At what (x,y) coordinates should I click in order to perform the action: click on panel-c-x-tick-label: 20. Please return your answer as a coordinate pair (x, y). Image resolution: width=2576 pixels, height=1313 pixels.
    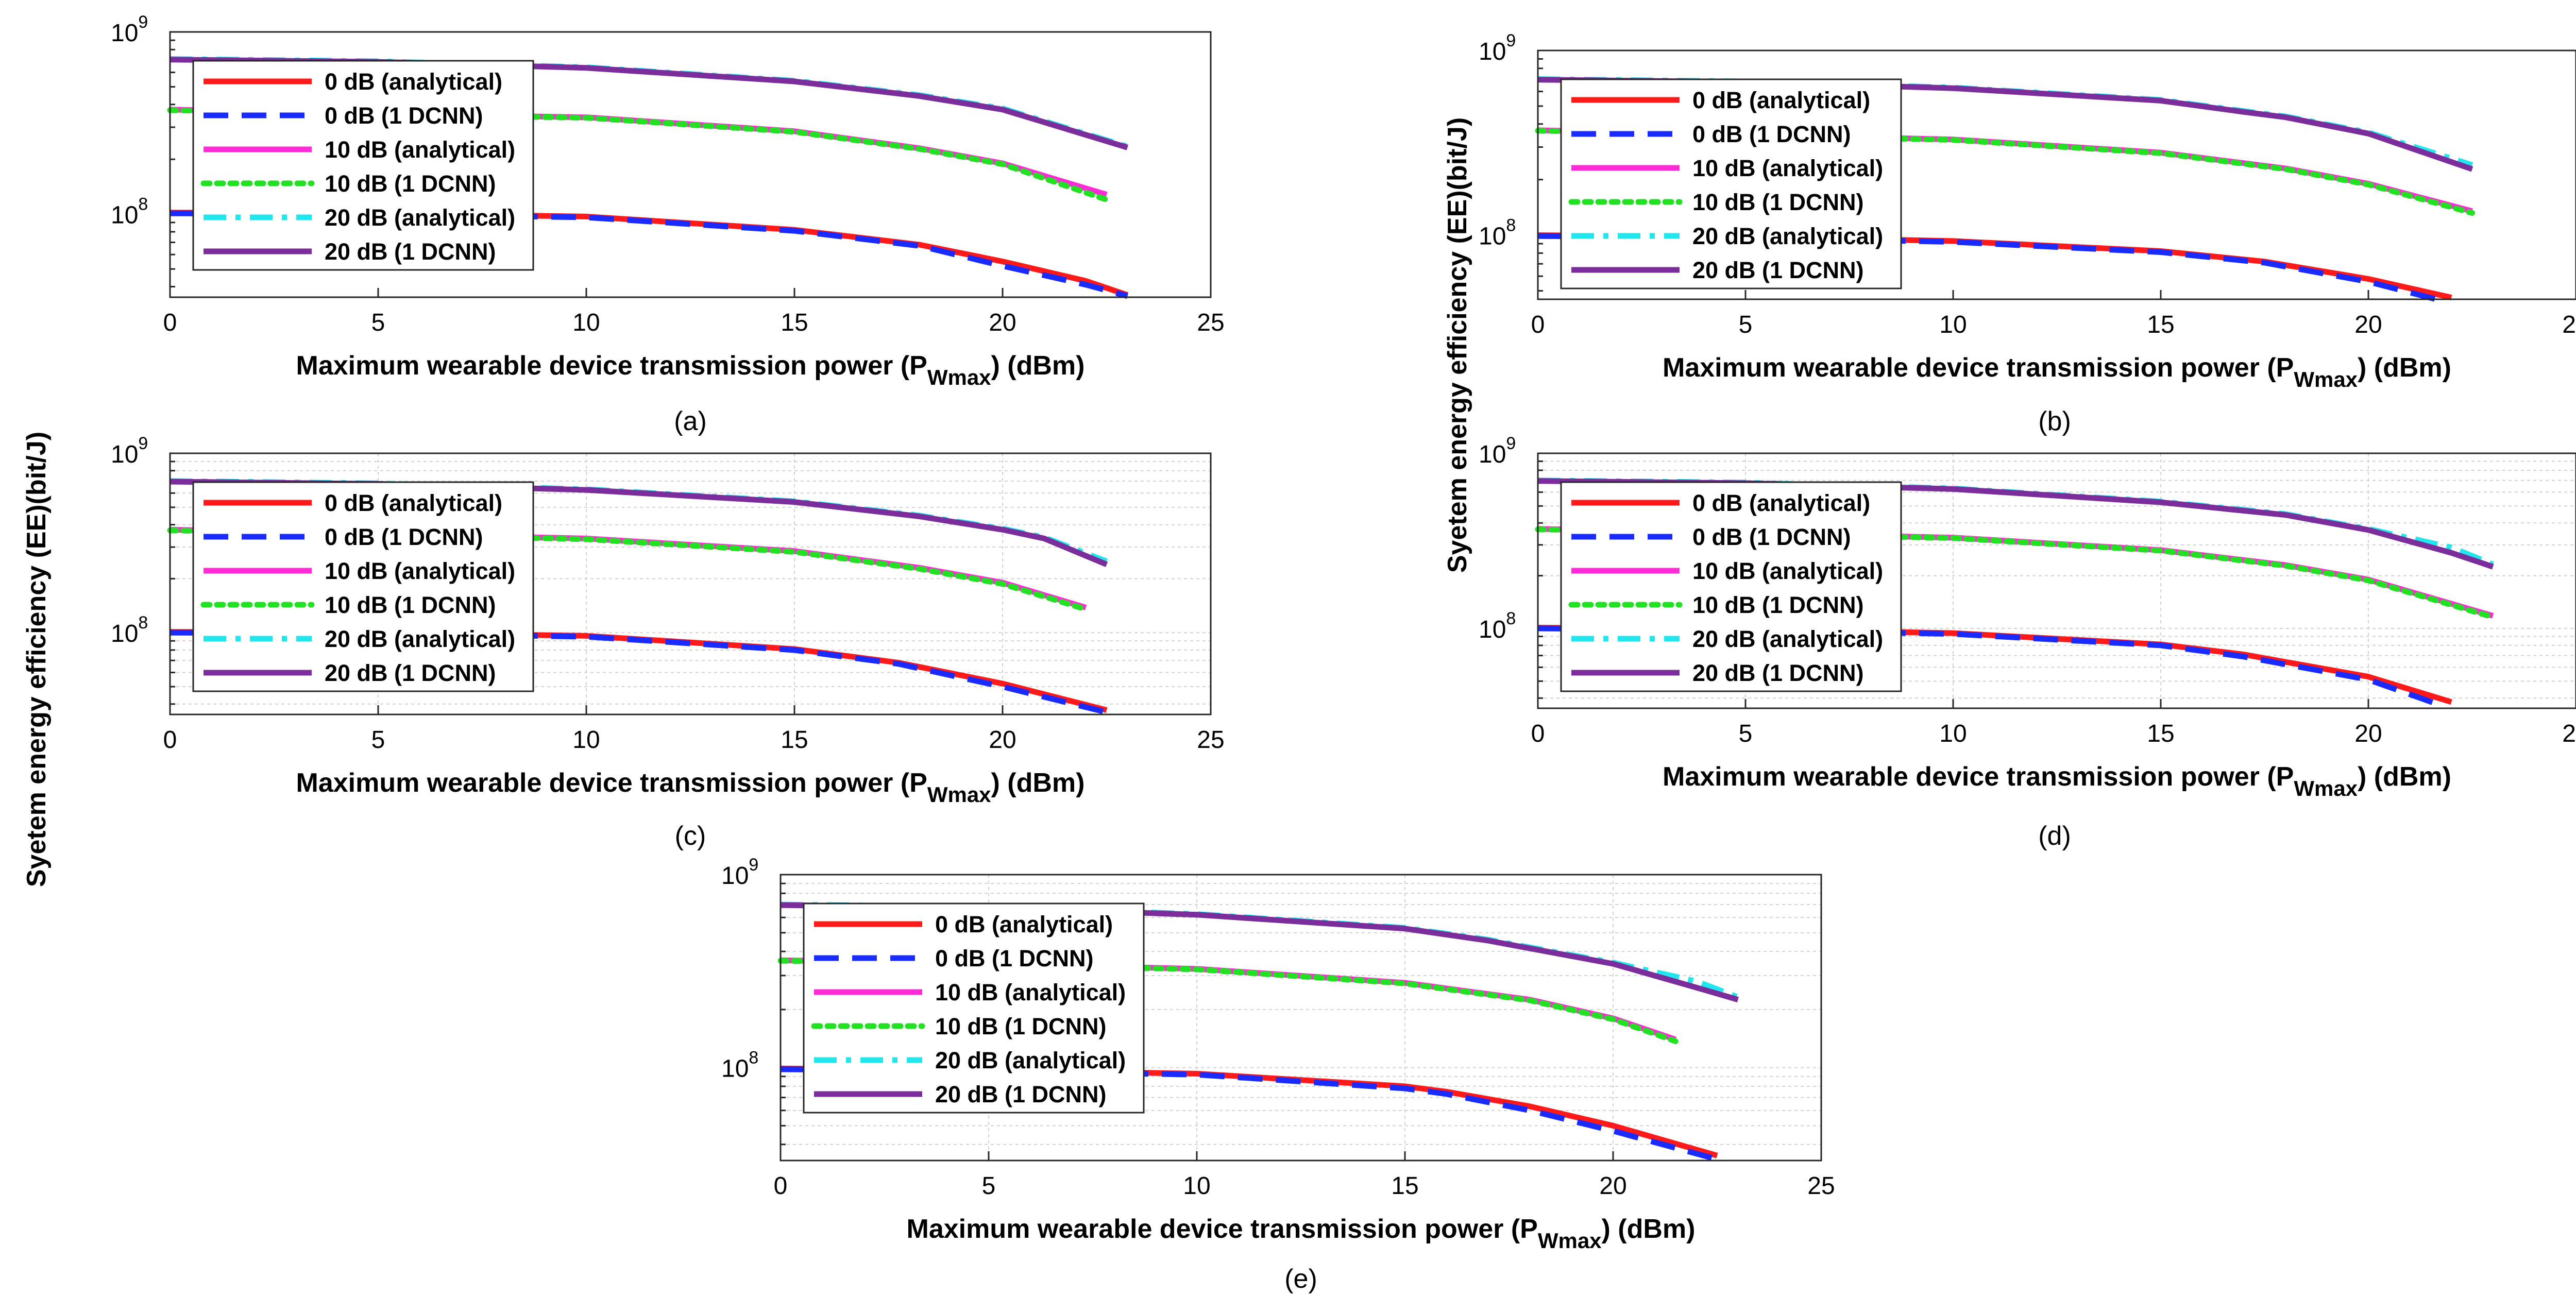
    Looking at the image, I should click on (1003, 740).